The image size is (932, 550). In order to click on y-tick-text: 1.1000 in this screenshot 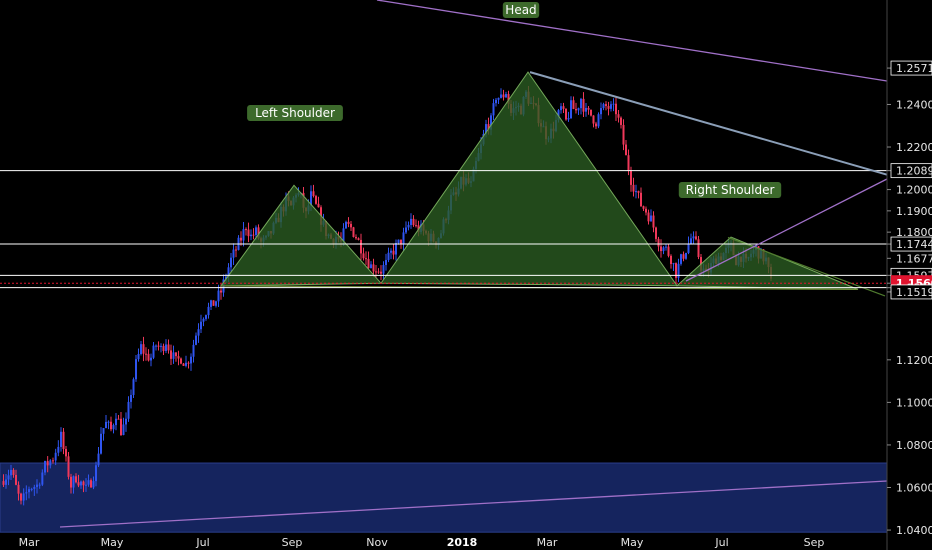, I will do `click(914, 402)`.